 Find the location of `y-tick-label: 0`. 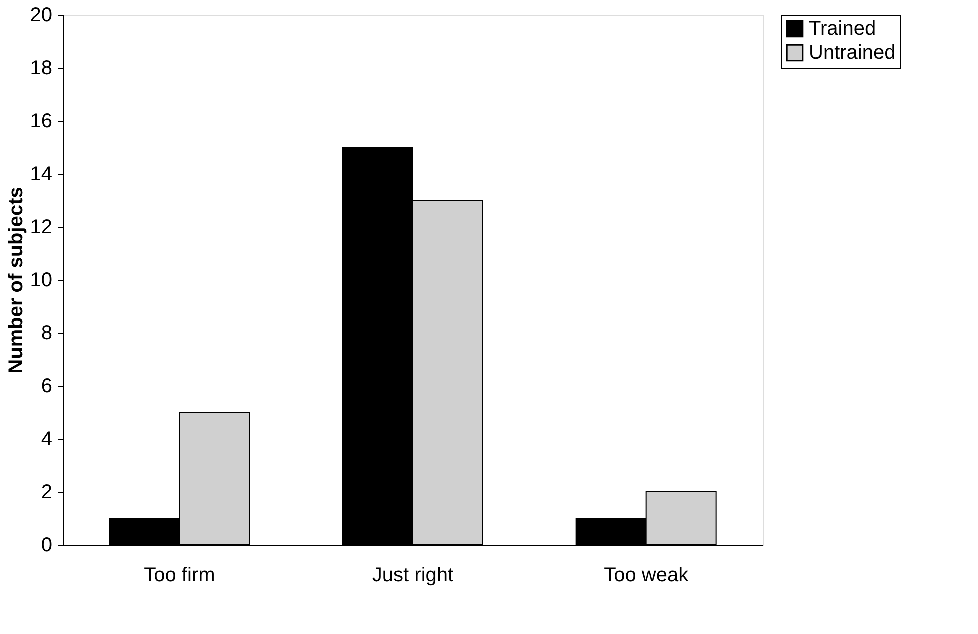

y-tick-label: 0 is located at coordinates (46, 545).